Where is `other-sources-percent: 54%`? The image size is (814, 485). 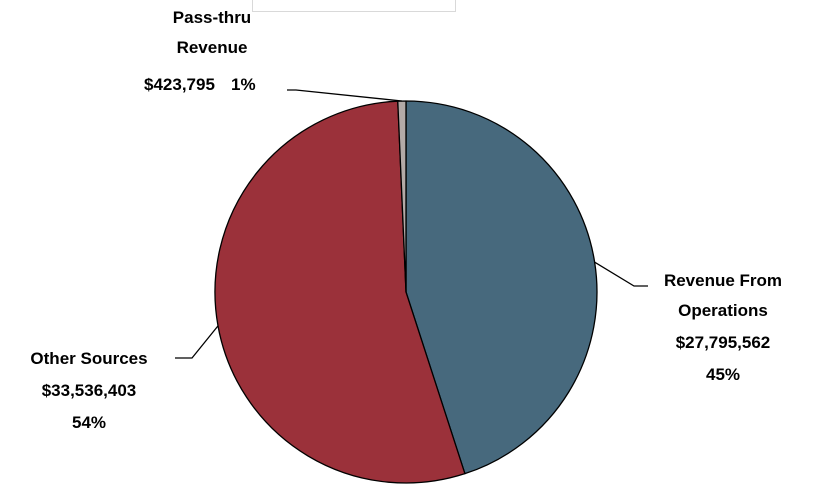 other-sources-percent: 54% is located at coordinates (89, 422).